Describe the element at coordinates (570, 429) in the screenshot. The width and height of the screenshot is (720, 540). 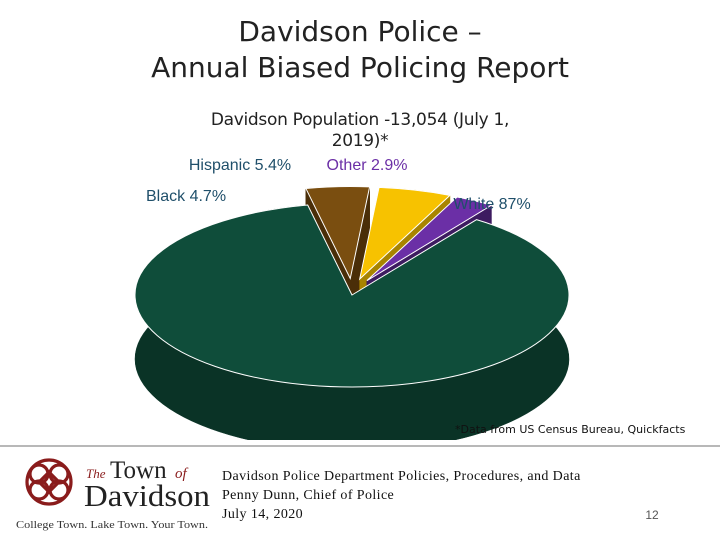
I see `source-note: *Data from US Census Bureau, Quickfacts` at that location.